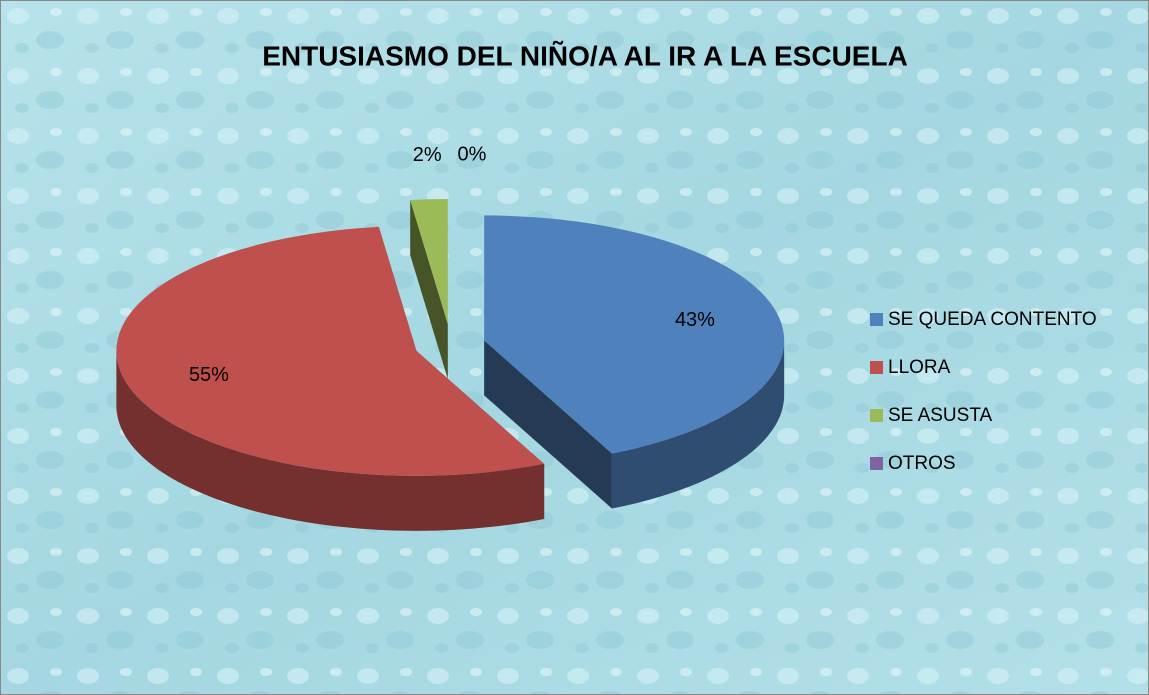 The image size is (1149, 695). I want to click on data-label: 0%, so click(472, 155).